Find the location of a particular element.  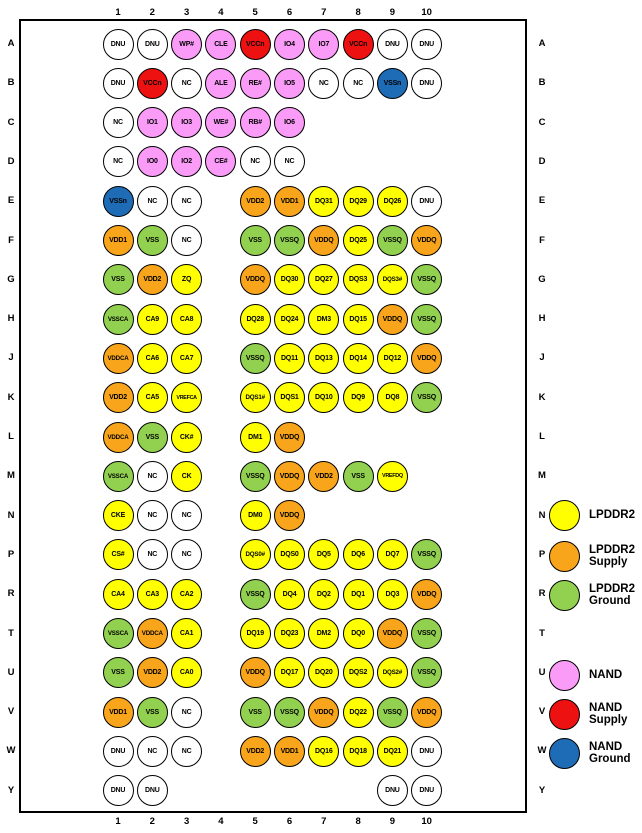

ball-F2: VSS is located at coordinates (152, 240).